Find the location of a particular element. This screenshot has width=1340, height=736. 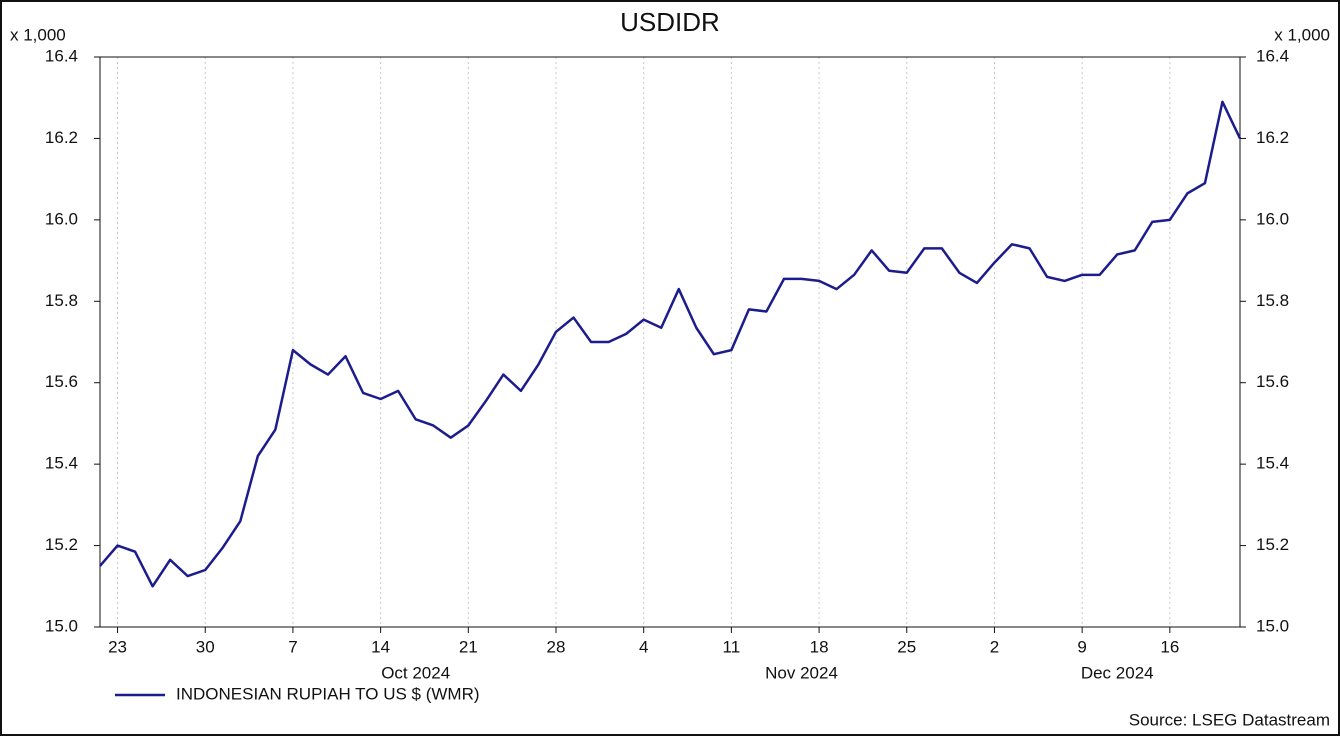

legend-label: INDONESIAN RUPIAH TO US $ (WMR) is located at coordinates (328, 693).